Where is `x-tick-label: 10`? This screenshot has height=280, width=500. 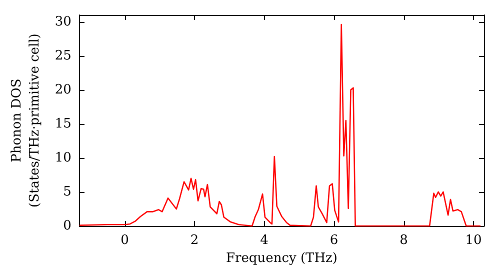 x-tick-label: 10 is located at coordinates (473, 240).